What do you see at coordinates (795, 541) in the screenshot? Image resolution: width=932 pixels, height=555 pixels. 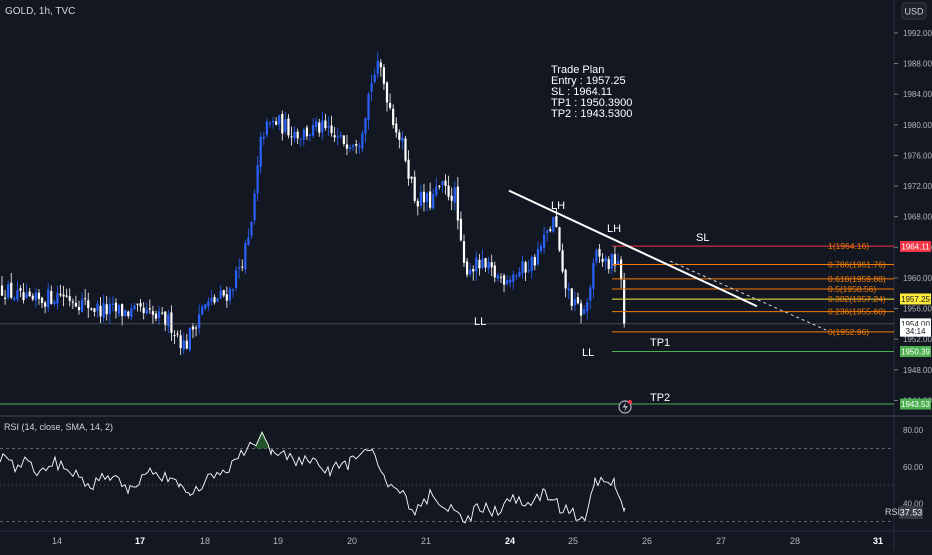 I see `time-tick-label: 28` at bounding box center [795, 541].